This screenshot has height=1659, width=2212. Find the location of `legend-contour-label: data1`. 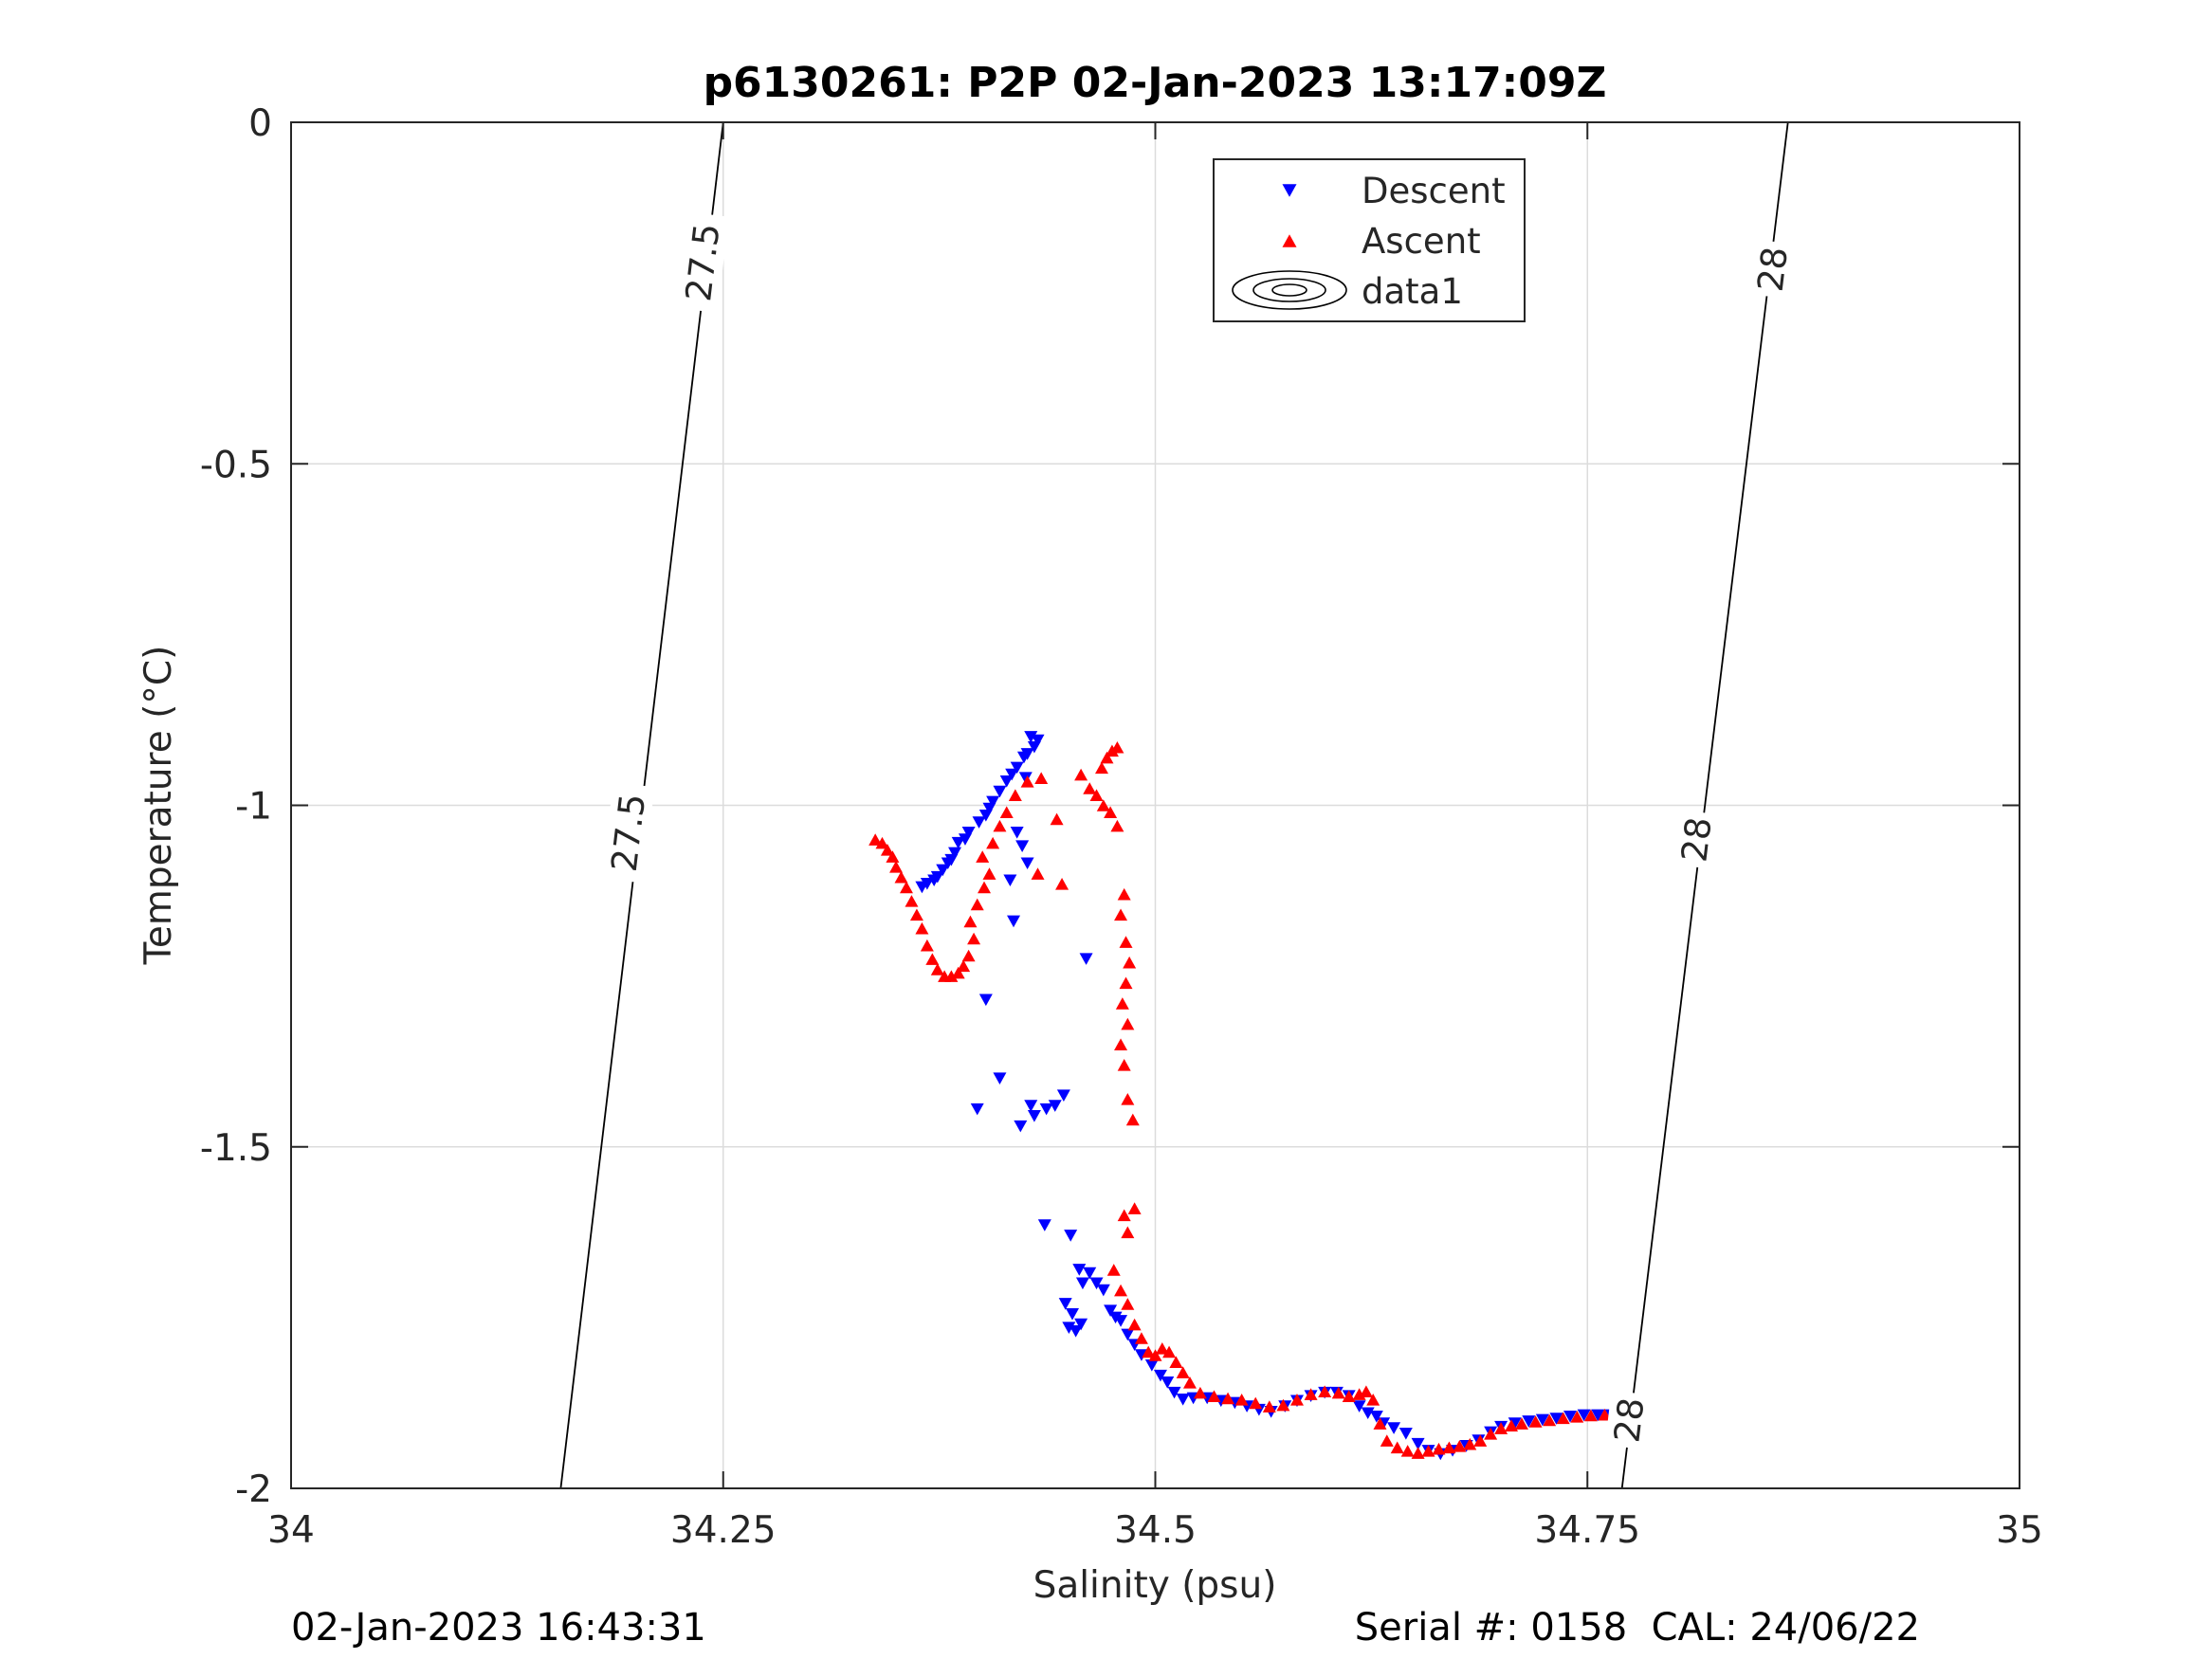

legend-contour-label: data1 is located at coordinates (1412, 291).